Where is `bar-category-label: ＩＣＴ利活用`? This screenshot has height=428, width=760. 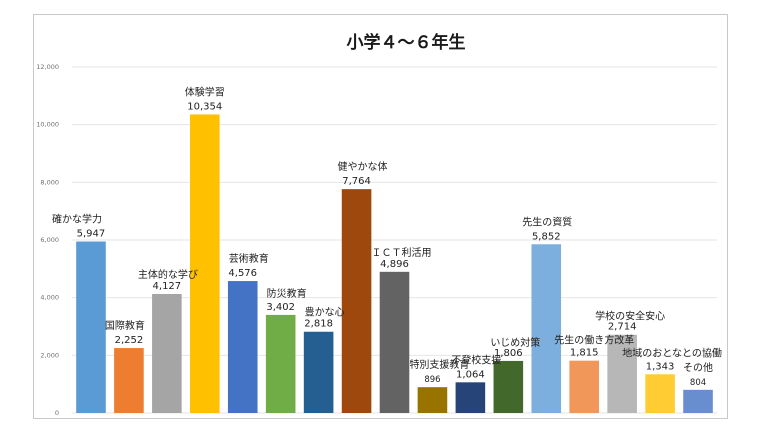
bar-category-label: ＩＣＴ利活用 is located at coordinates (402, 253).